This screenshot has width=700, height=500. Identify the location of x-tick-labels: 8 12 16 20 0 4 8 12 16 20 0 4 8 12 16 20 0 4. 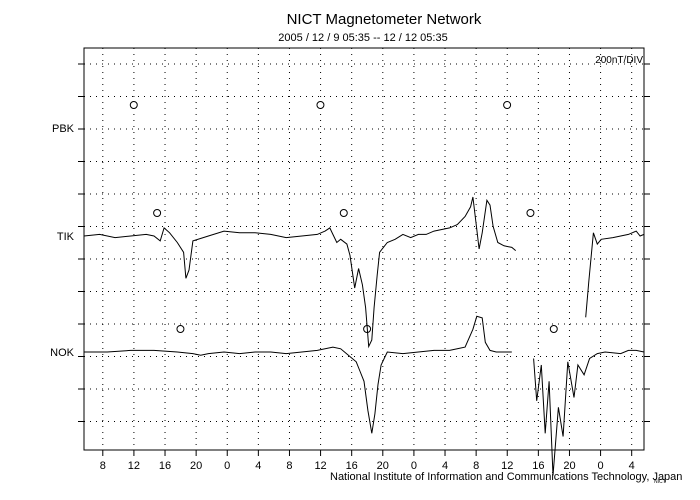
(367, 466).